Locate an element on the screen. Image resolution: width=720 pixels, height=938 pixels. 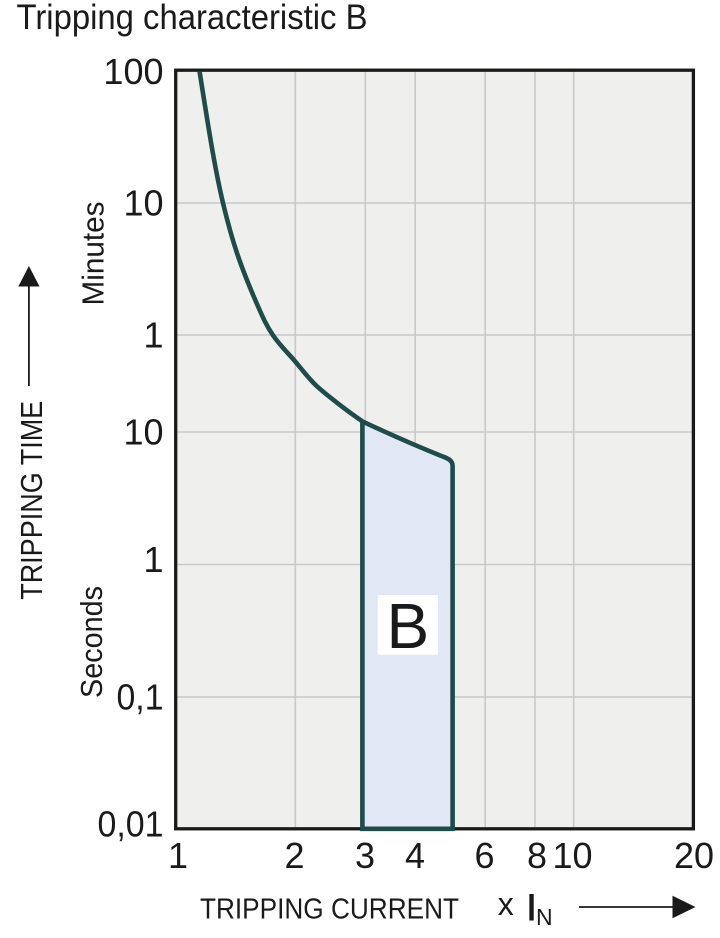
svg-text: N is located at coordinates (544, 917).